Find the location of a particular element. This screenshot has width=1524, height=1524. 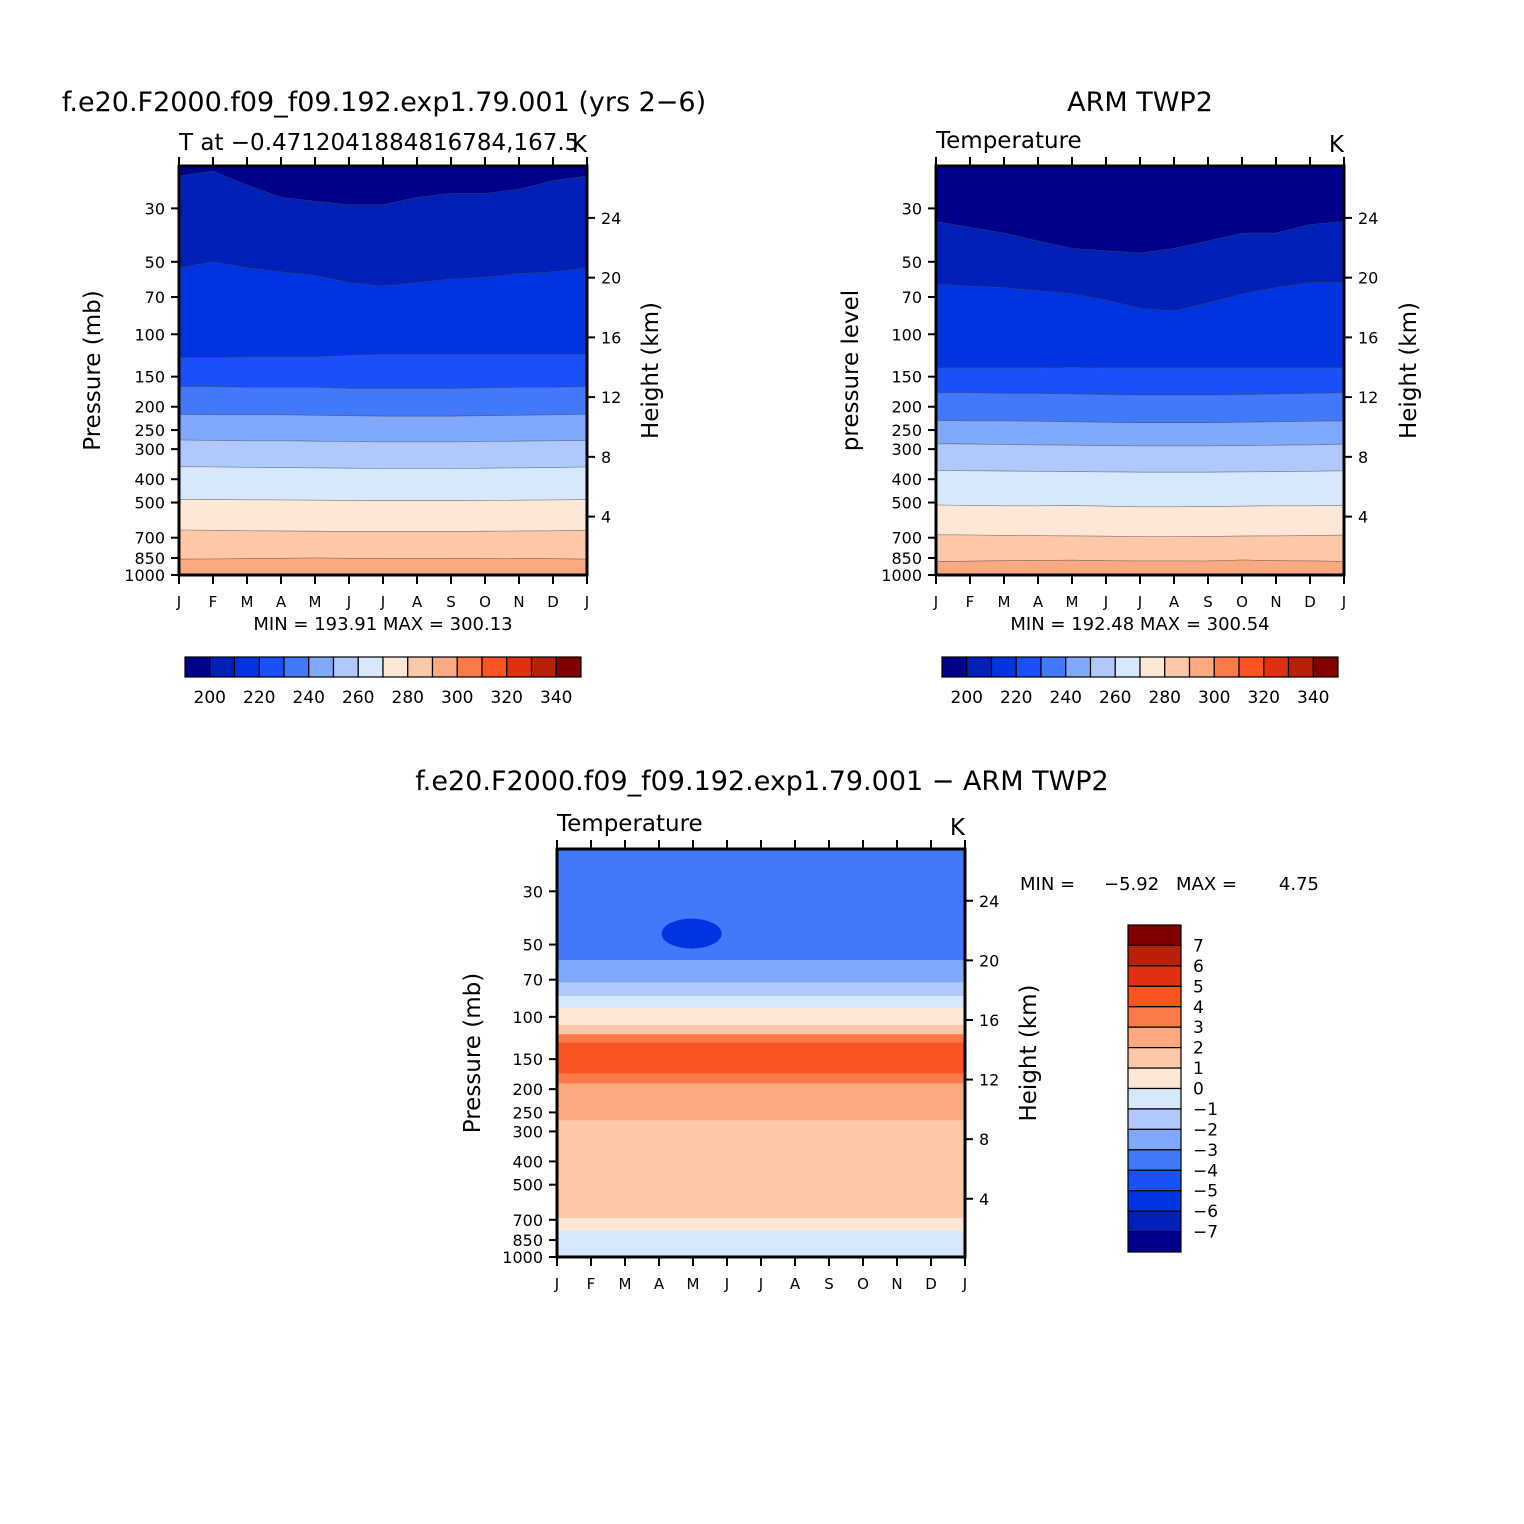

x-tick-label: D is located at coordinates (1310, 602).